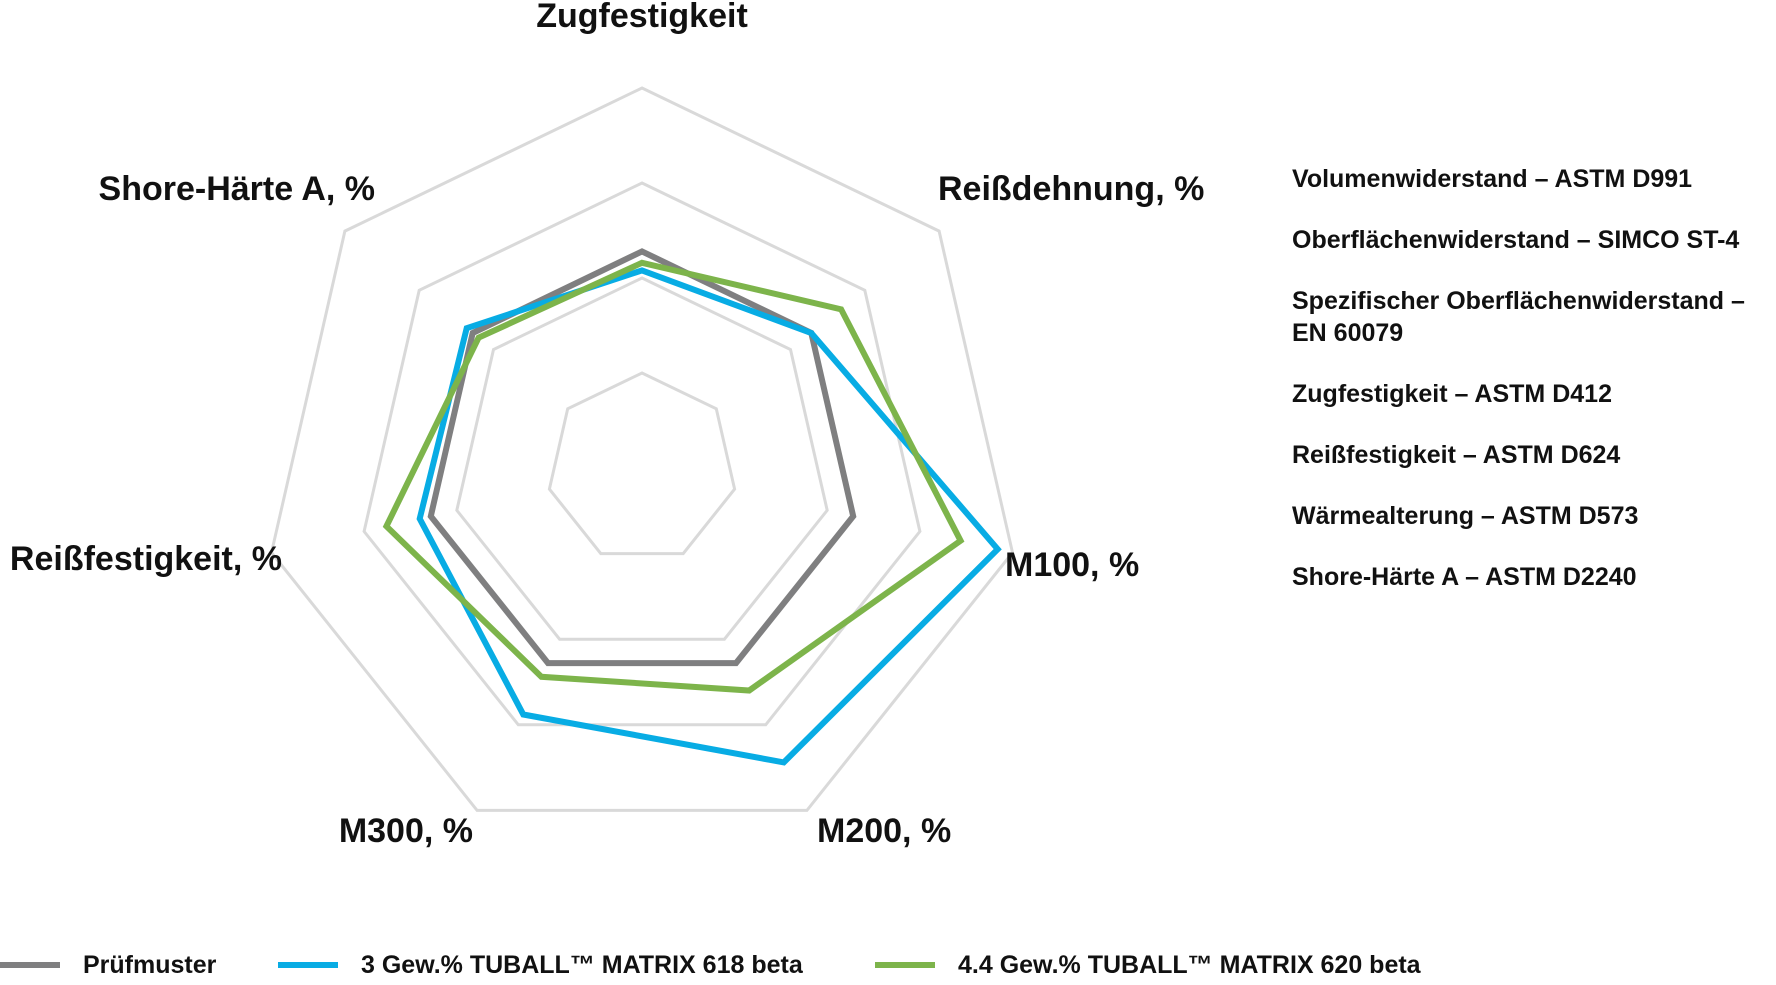 This screenshot has width=1776, height=985. What do you see at coordinates (30, 965) in the screenshot?
I see `legend-swatch-pruefmuster` at bounding box center [30, 965].